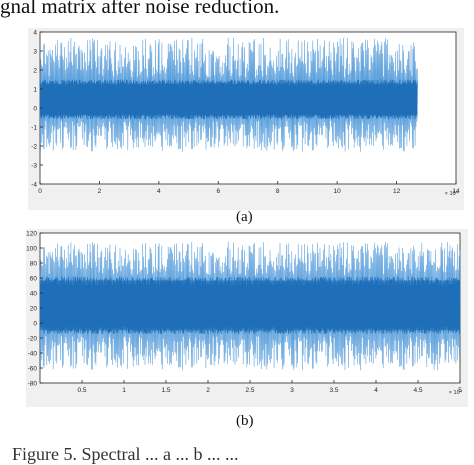  I want to click on chart-b-y-tick-label: 100, so click(31, 248).